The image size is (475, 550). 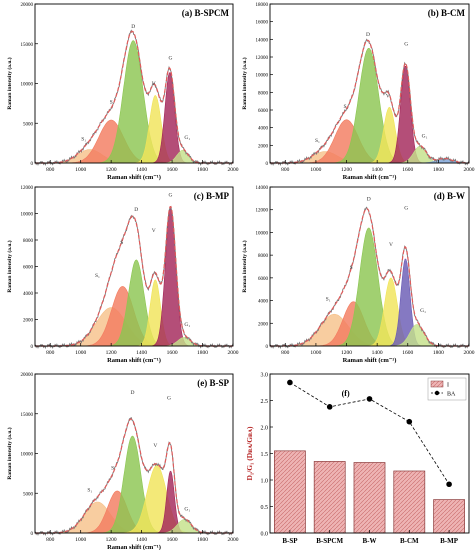 What do you see at coordinates (409, 502) in the screenshot?
I see `bar-b-cm` at bounding box center [409, 502].